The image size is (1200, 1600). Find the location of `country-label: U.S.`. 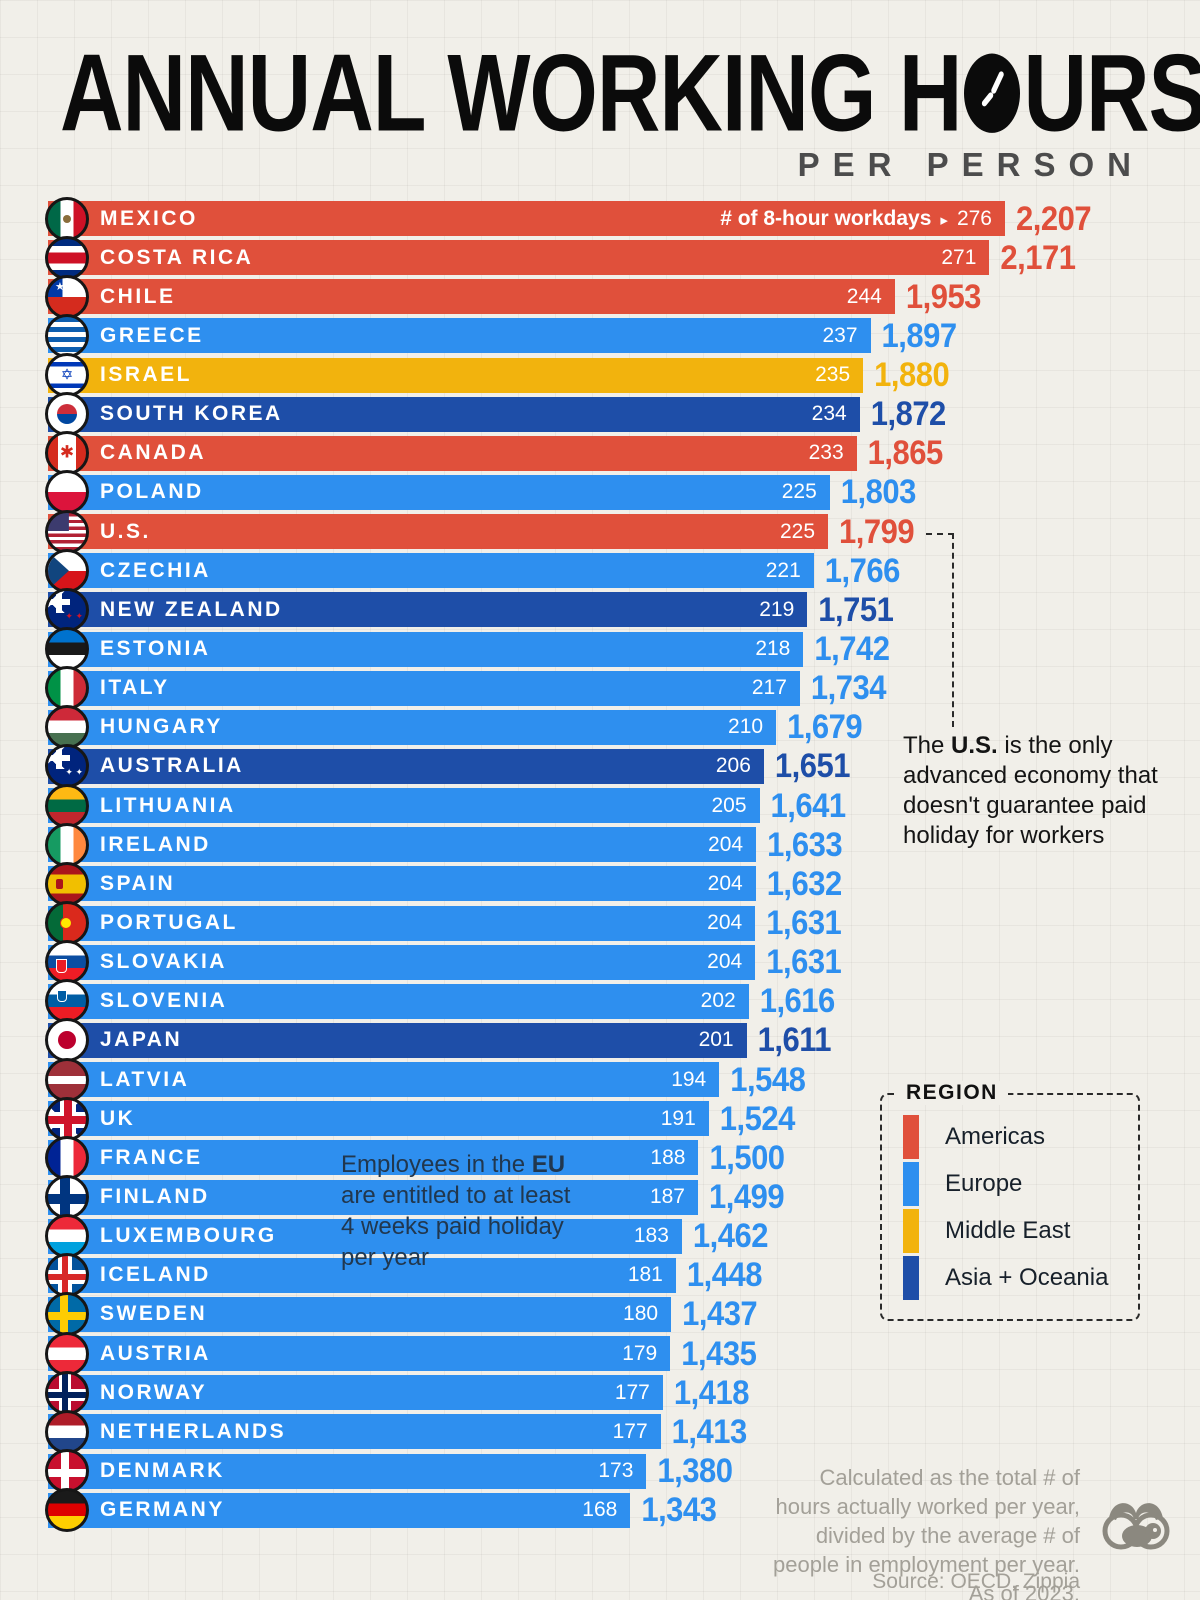

country-label: U.S. is located at coordinates (125, 531).